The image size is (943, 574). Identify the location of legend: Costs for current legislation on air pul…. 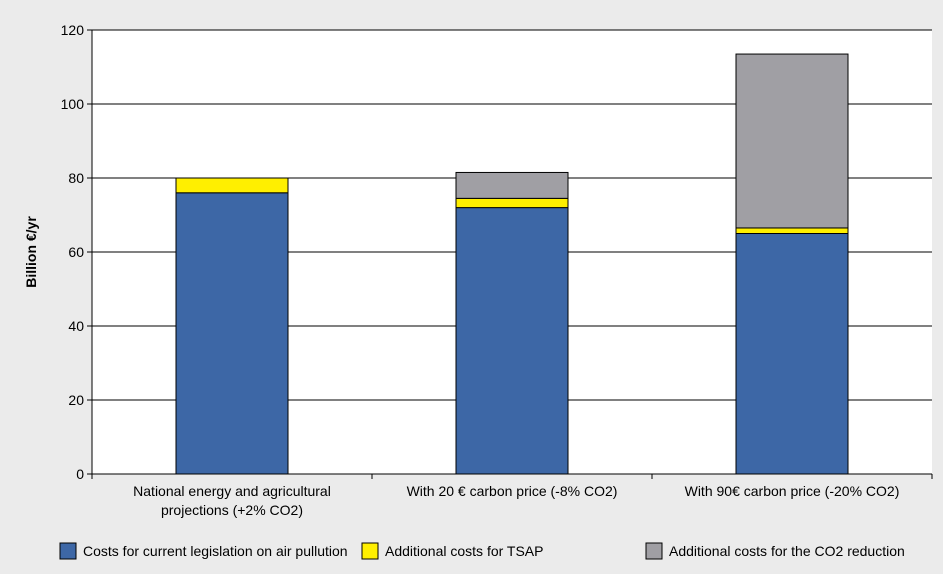
(482, 551).